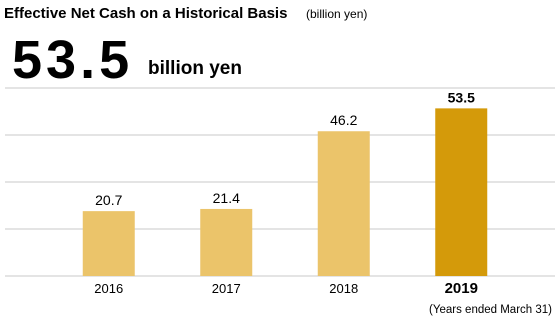  Describe the element at coordinates (108, 200) in the screenshot. I see `value-label: 20.7` at that location.